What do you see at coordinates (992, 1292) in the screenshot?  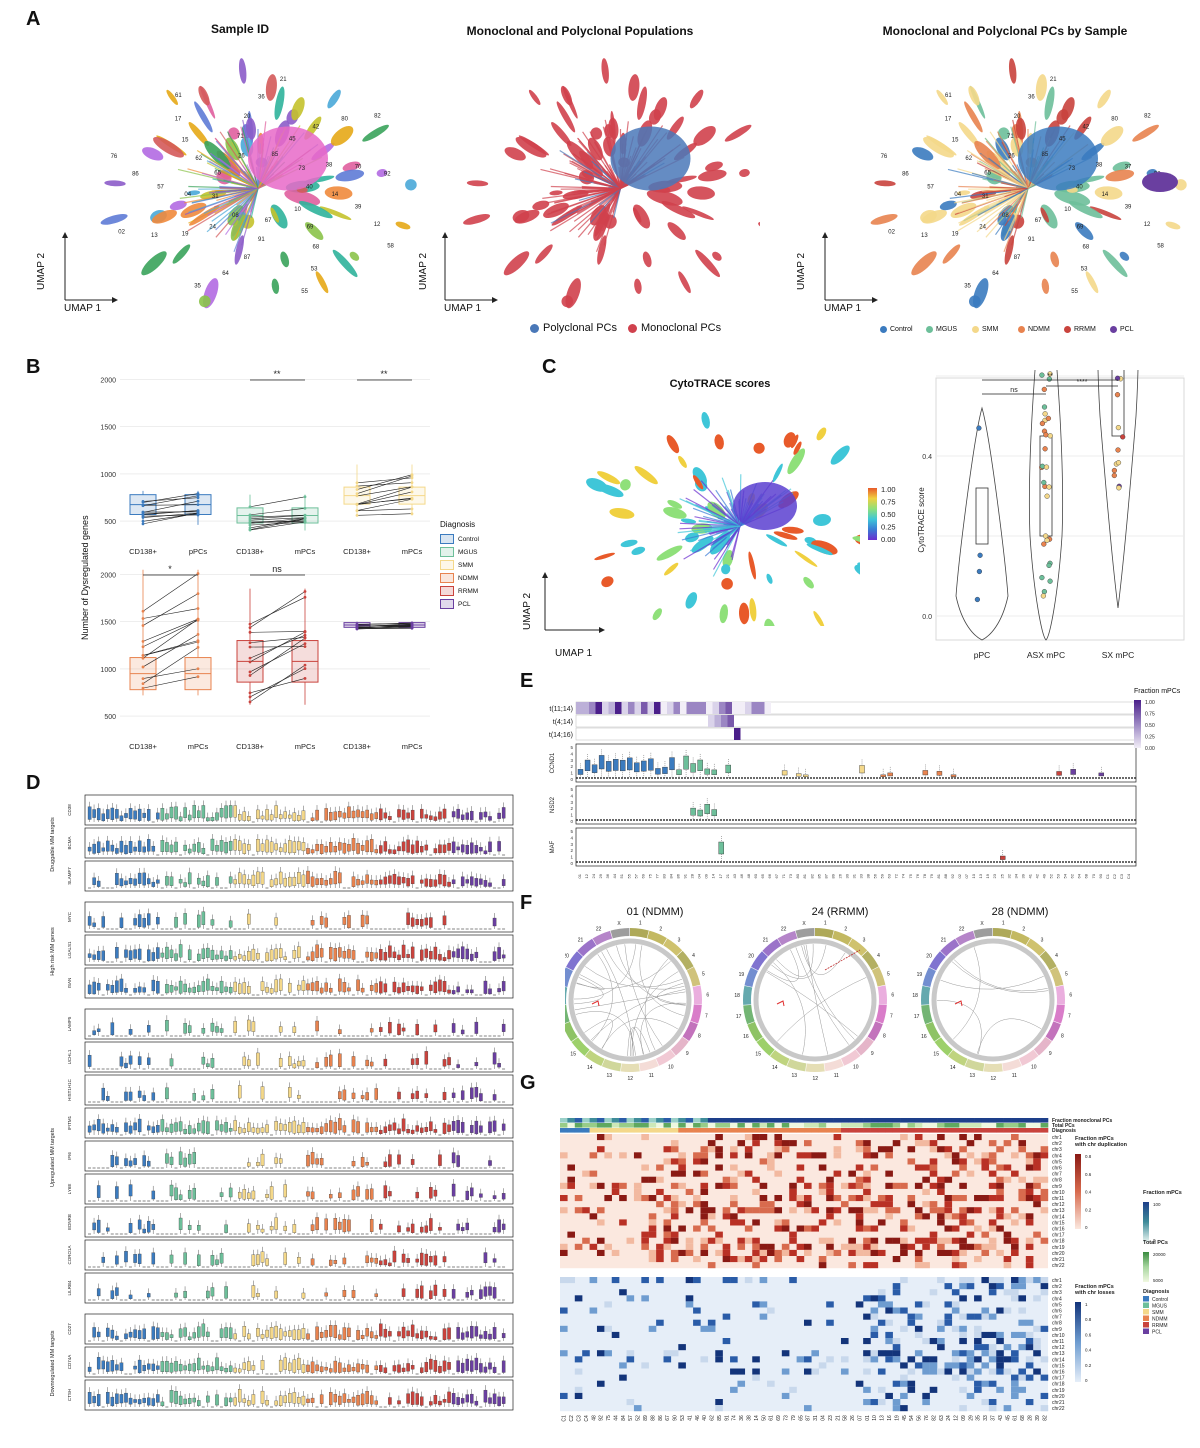 I see `g-loss-cell` at bounding box center [992, 1292].